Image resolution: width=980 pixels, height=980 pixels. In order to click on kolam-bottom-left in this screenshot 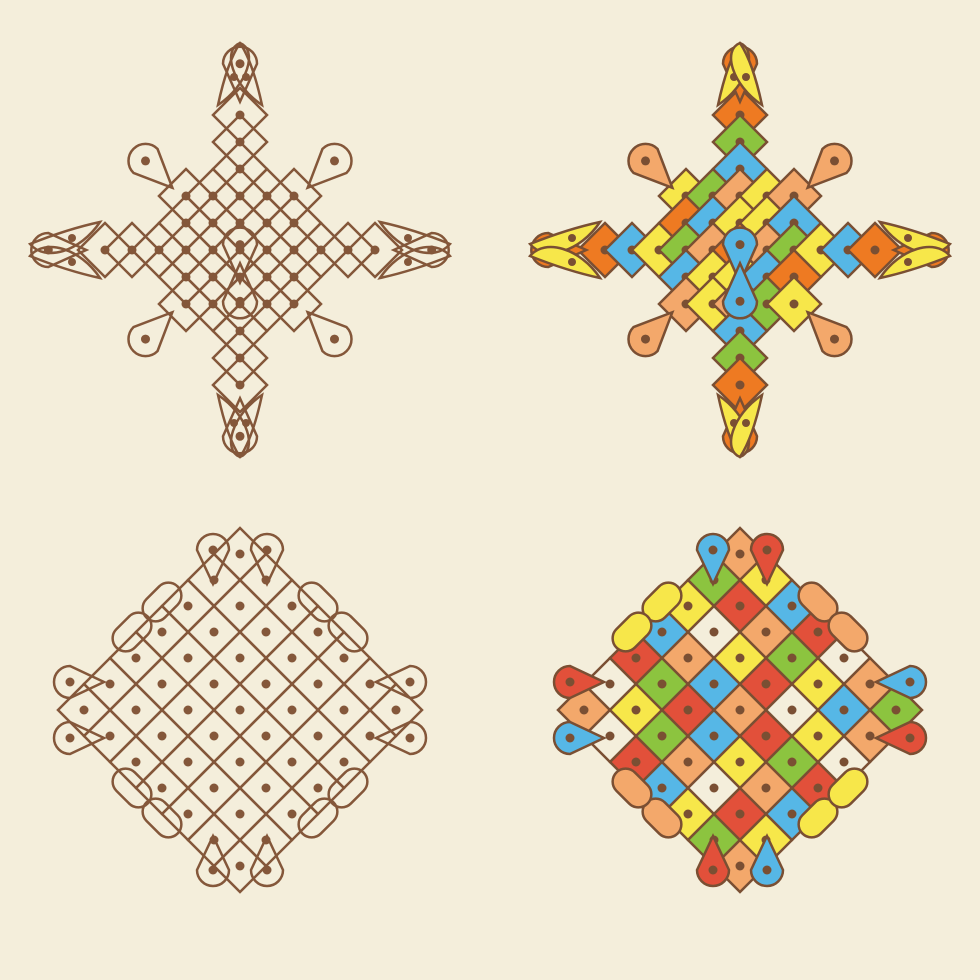, I will do `click(240, 710)`.